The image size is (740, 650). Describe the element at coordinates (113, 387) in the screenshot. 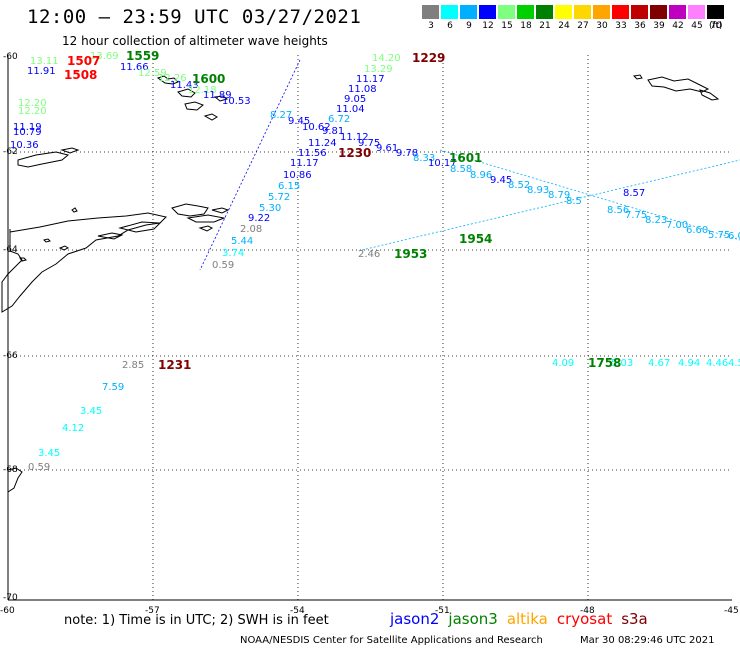

I see `wave-height-value: 7.59` at that location.